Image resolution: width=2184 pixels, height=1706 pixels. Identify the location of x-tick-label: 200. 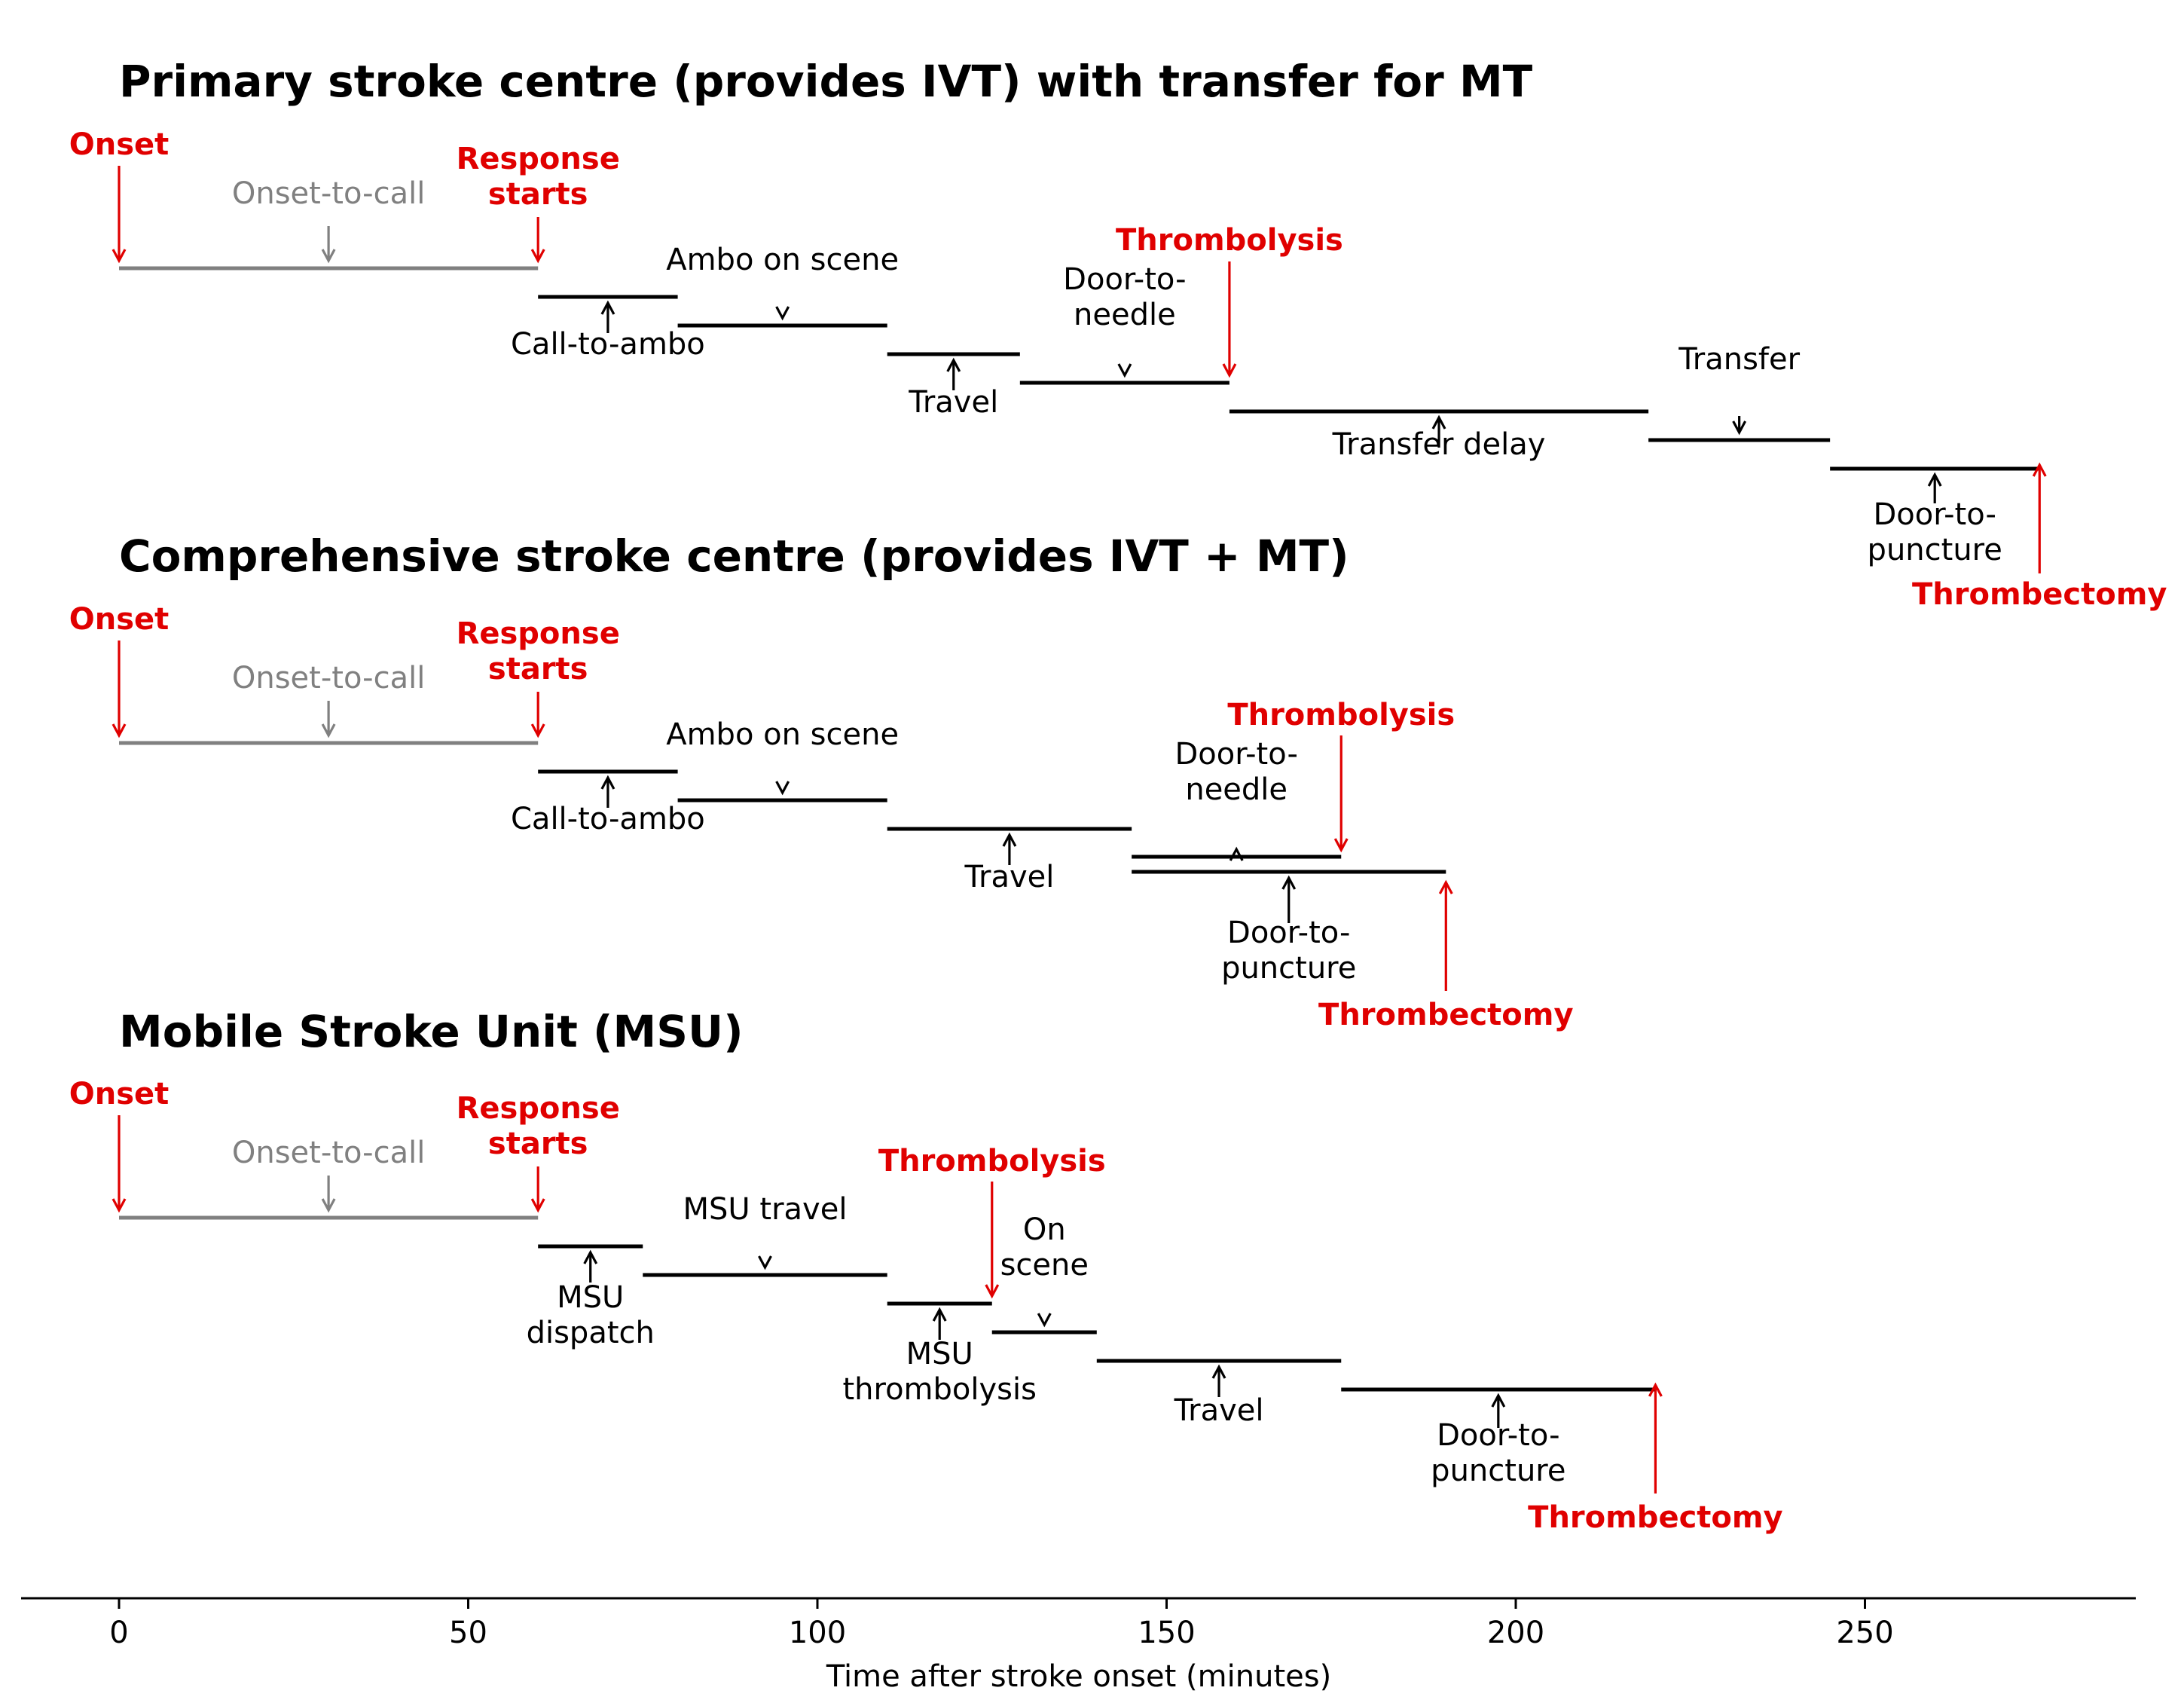
(1515, 1633).